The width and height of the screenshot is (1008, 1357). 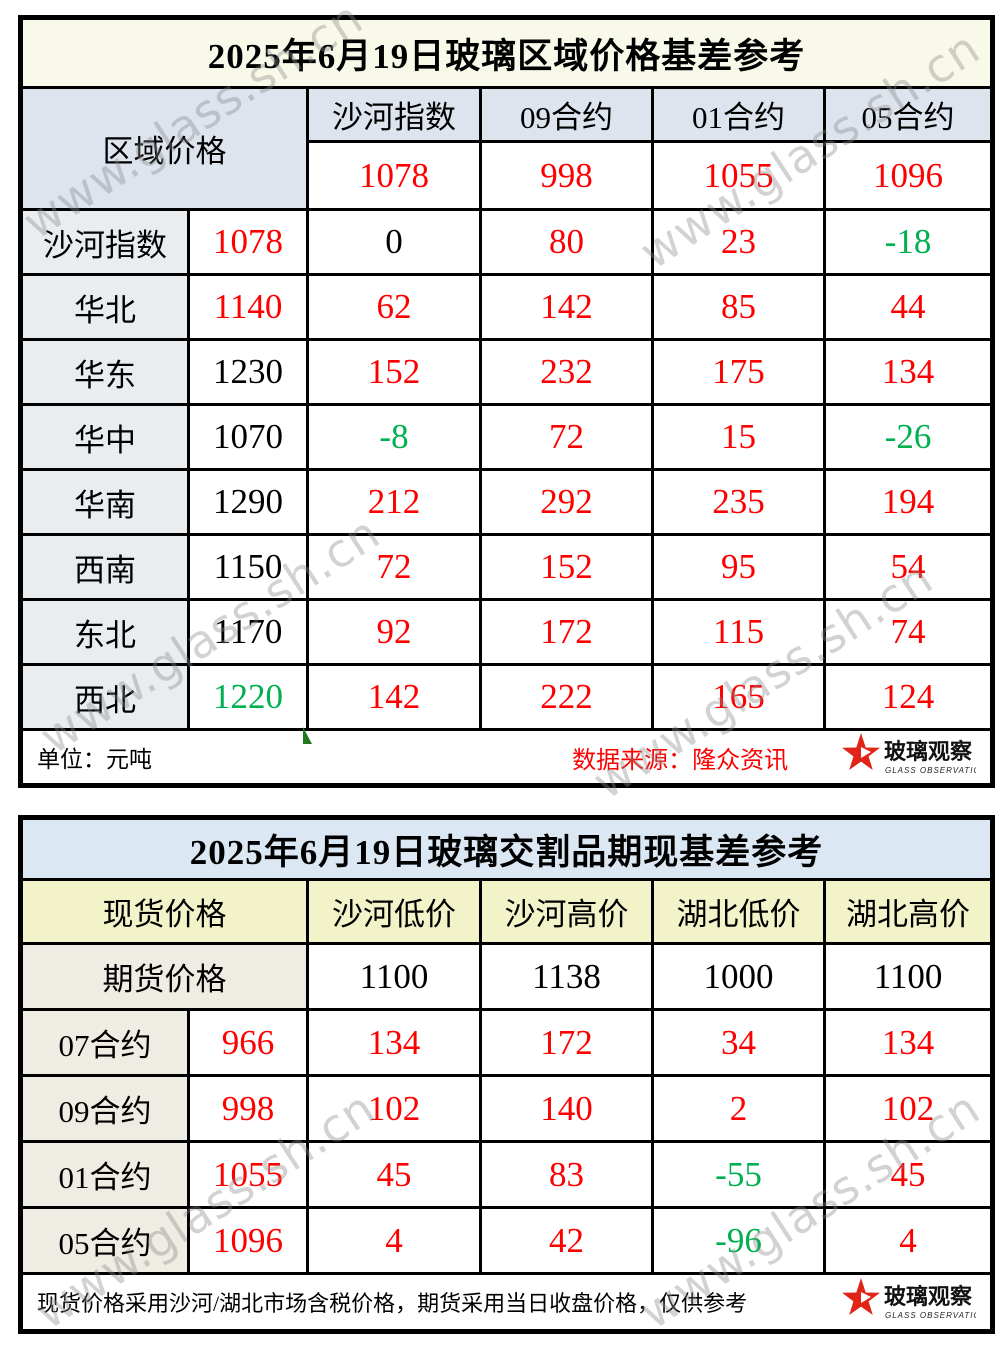 I want to click on basis-value: 194, so click(x=908, y=502).